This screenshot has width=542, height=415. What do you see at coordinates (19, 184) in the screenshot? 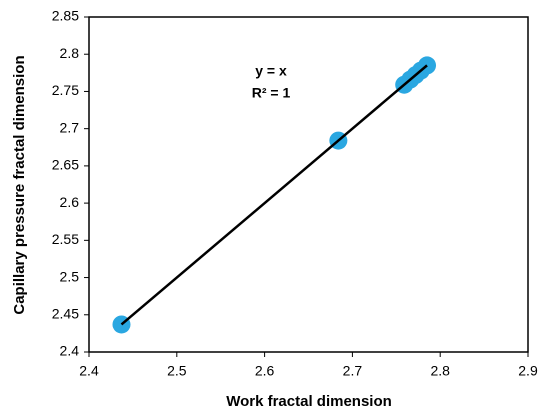
I see `y-axis-label: Capillary pressure fractal dimension` at bounding box center [19, 184].